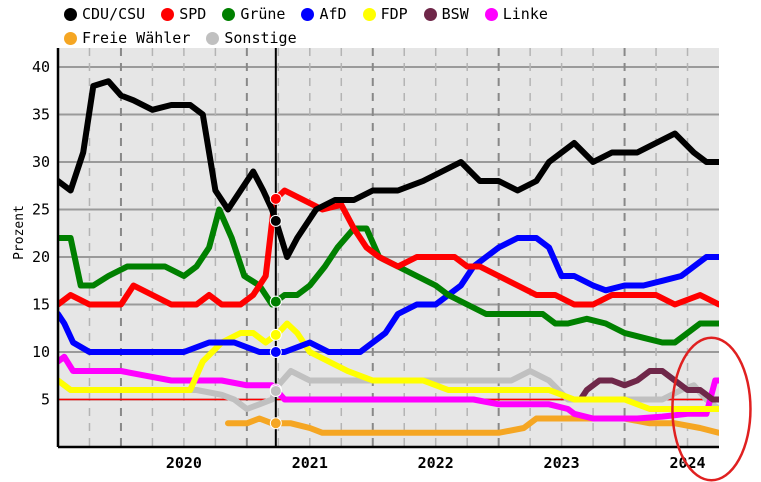 The image size is (761, 482). I want to click on legend-item: AfD, so click(324, 14).